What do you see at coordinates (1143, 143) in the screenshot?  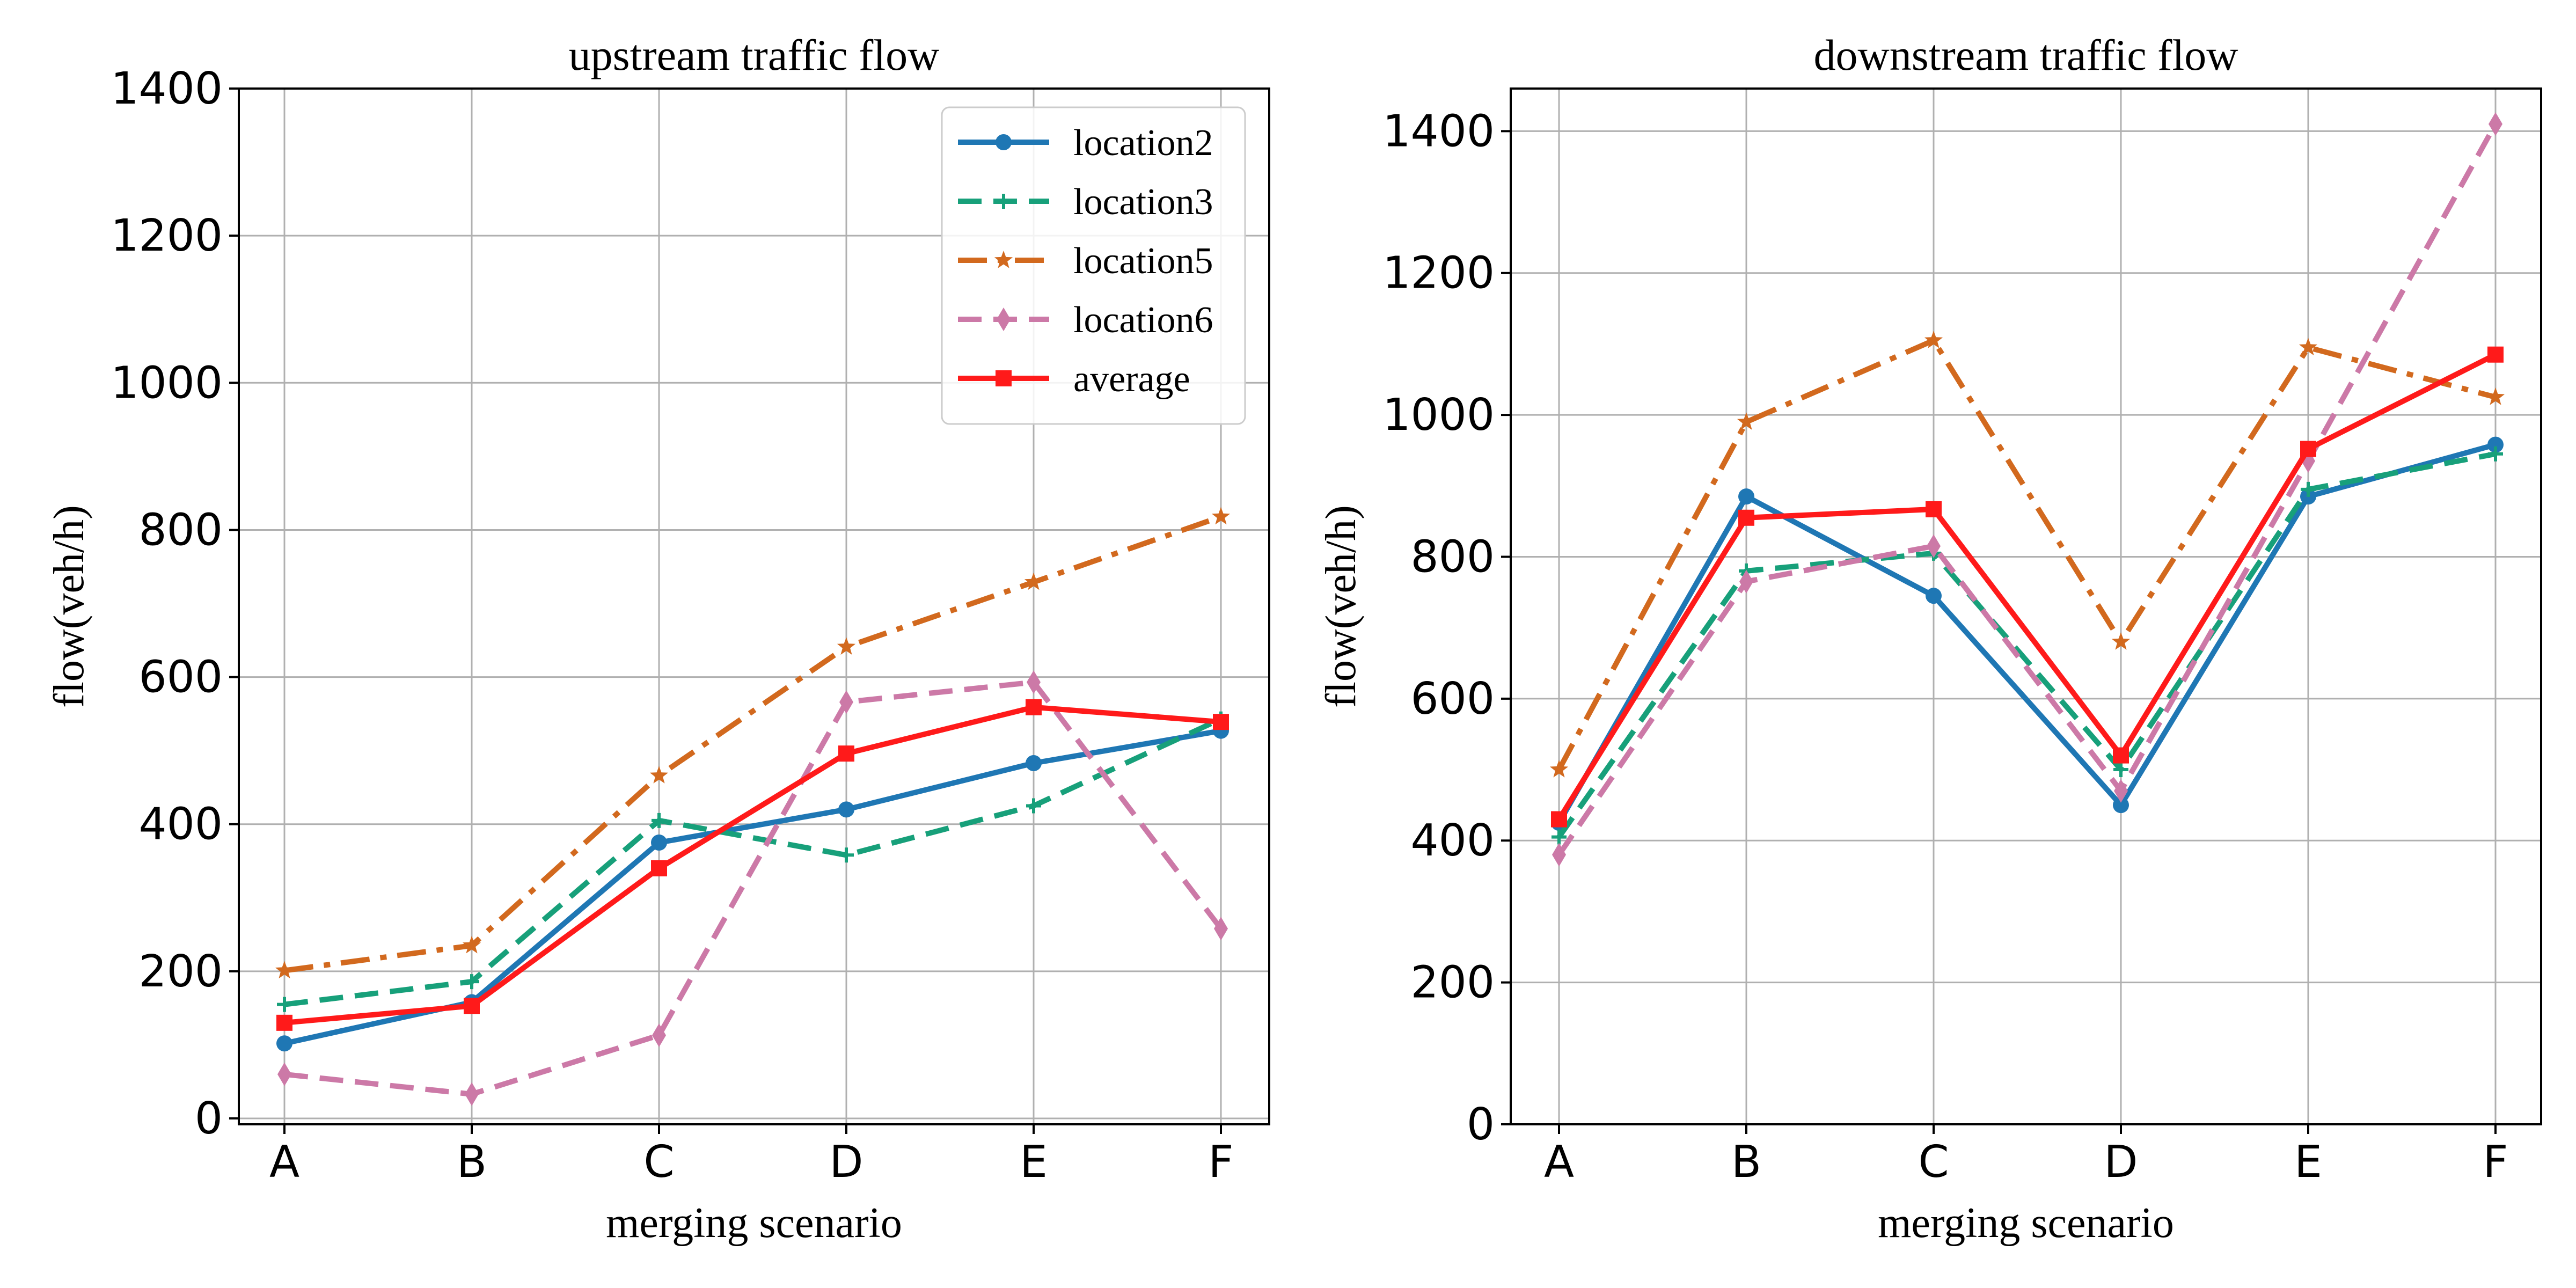 I see `legend-label-location2: location2` at bounding box center [1143, 143].